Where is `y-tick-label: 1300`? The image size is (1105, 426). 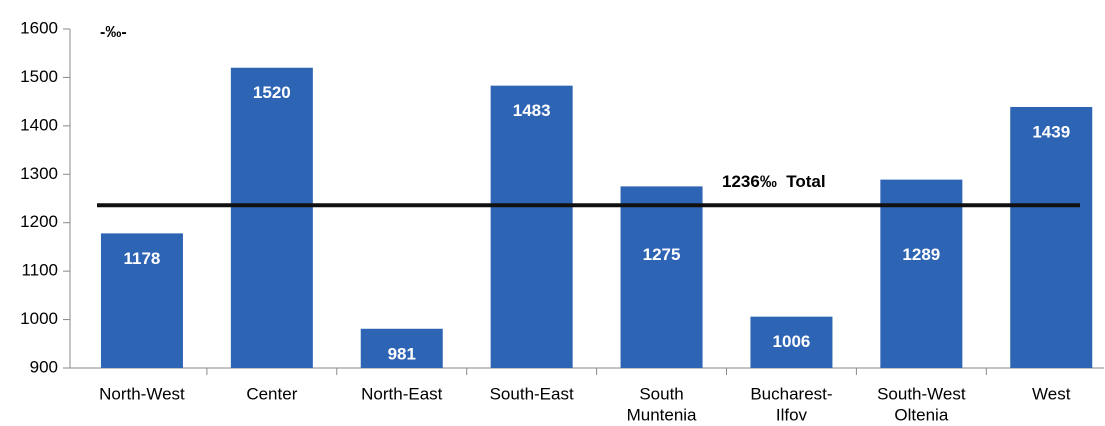 y-tick-label: 1300 is located at coordinates (39, 173).